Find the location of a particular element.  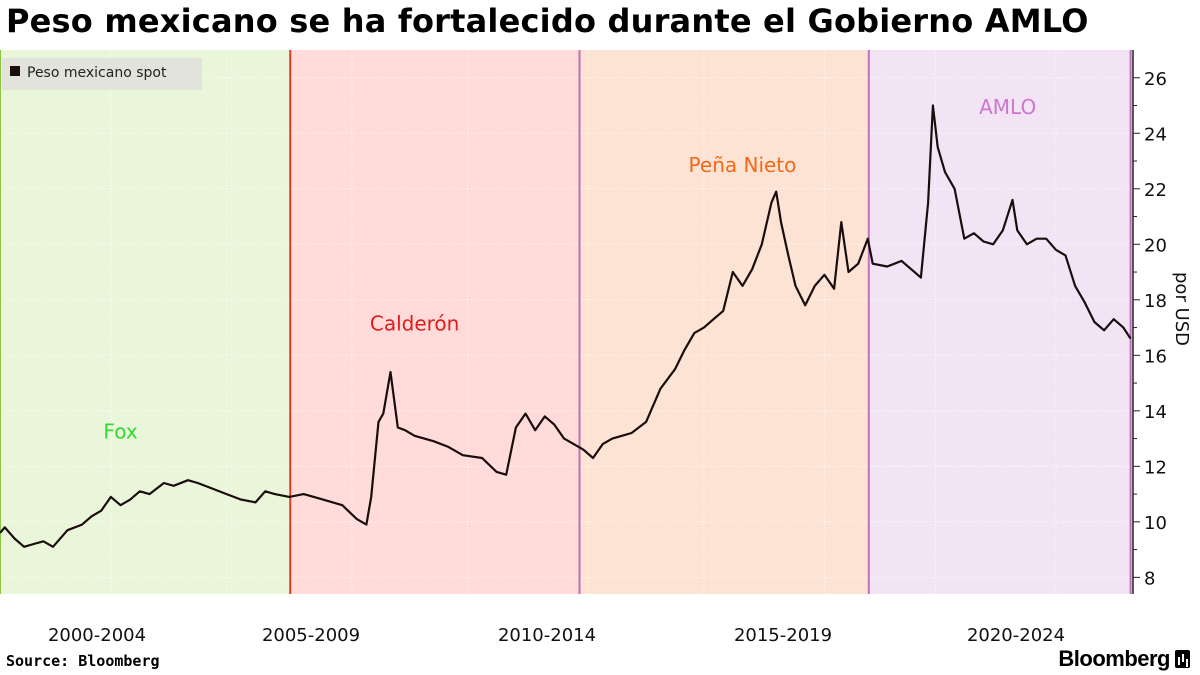

legend-label: Peso mexicano spot is located at coordinates (97, 73).